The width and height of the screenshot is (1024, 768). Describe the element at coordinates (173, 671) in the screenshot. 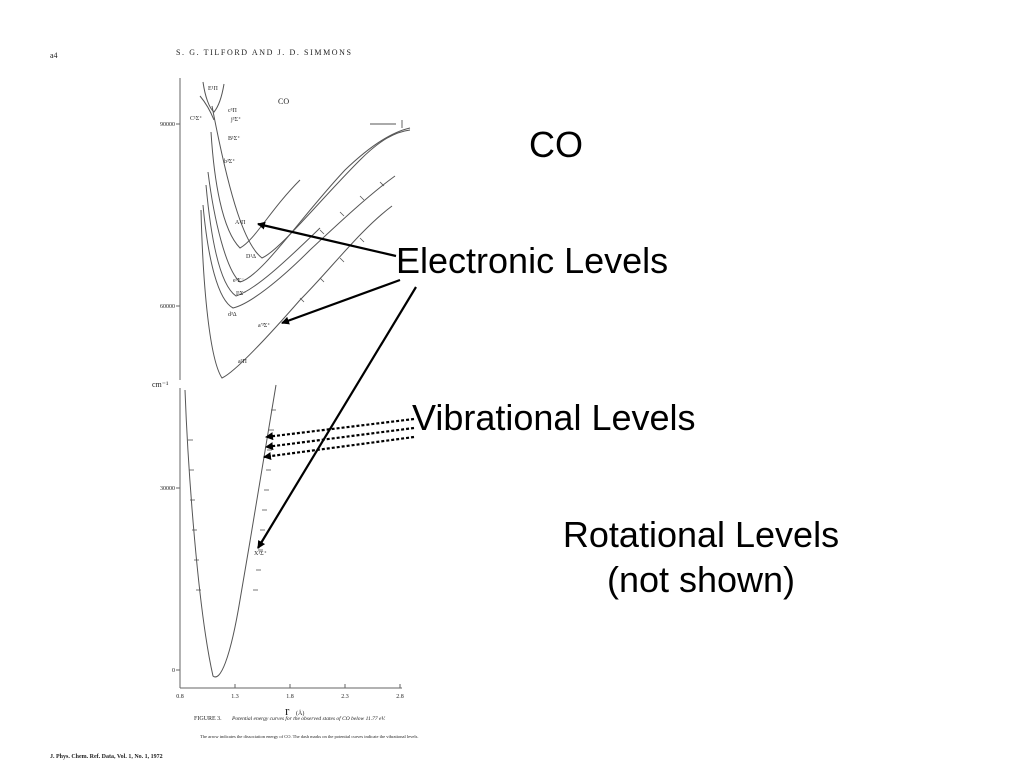

I see `y-tick-label: 0` at that location.